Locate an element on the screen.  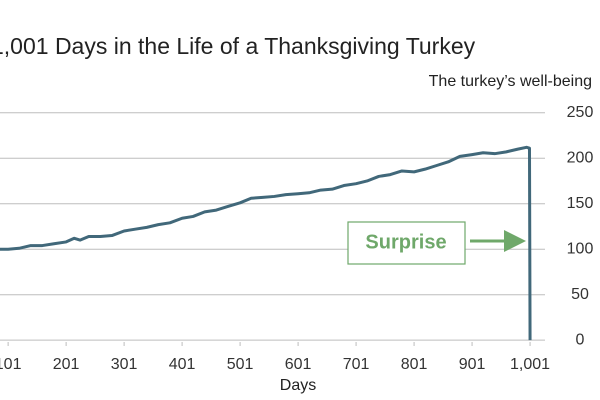
x-tick-label: 301 is located at coordinates (124, 364).